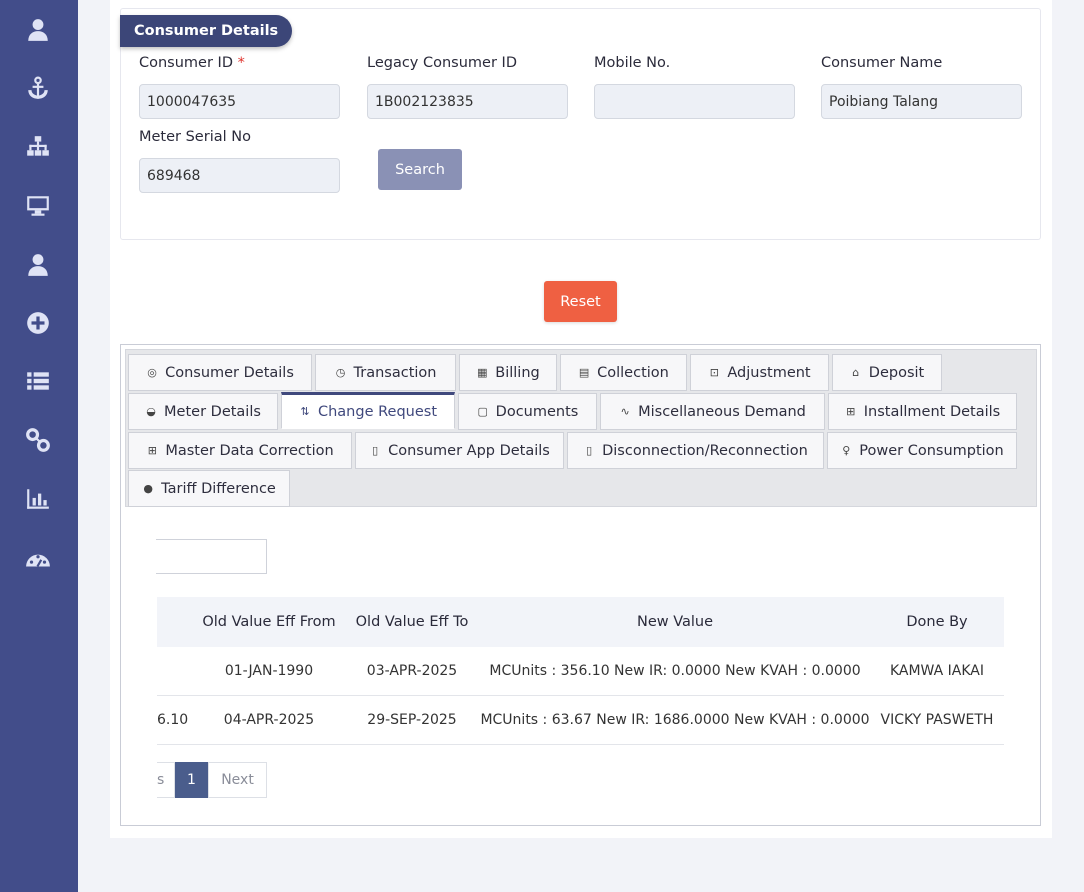 Image resolution: width=1084 pixels, height=892 pixels. Describe the element at coordinates (192, 63) in the screenshot. I see `consumer-id-label: Consumer ID *` at that location.